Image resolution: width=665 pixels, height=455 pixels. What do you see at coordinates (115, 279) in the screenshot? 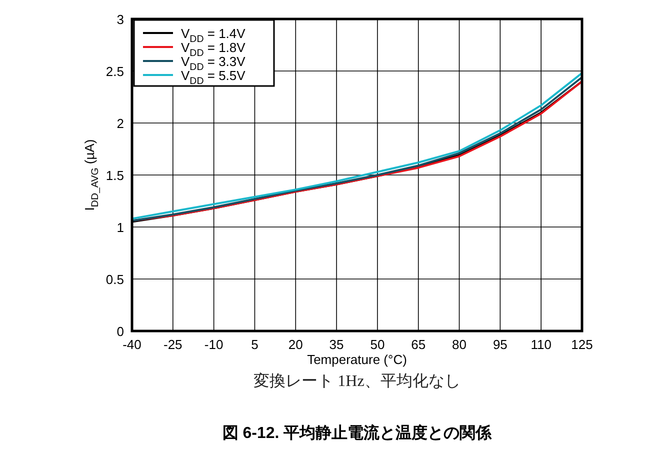
I see `y-tick-label: 0.5` at bounding box center [115, 279].